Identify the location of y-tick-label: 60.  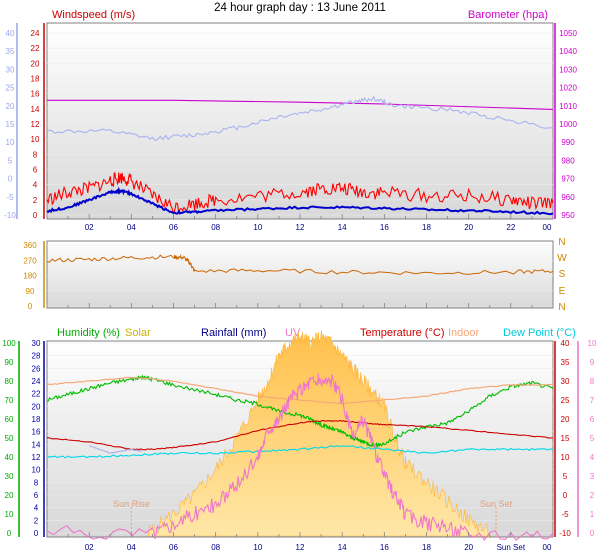
(9, 419).